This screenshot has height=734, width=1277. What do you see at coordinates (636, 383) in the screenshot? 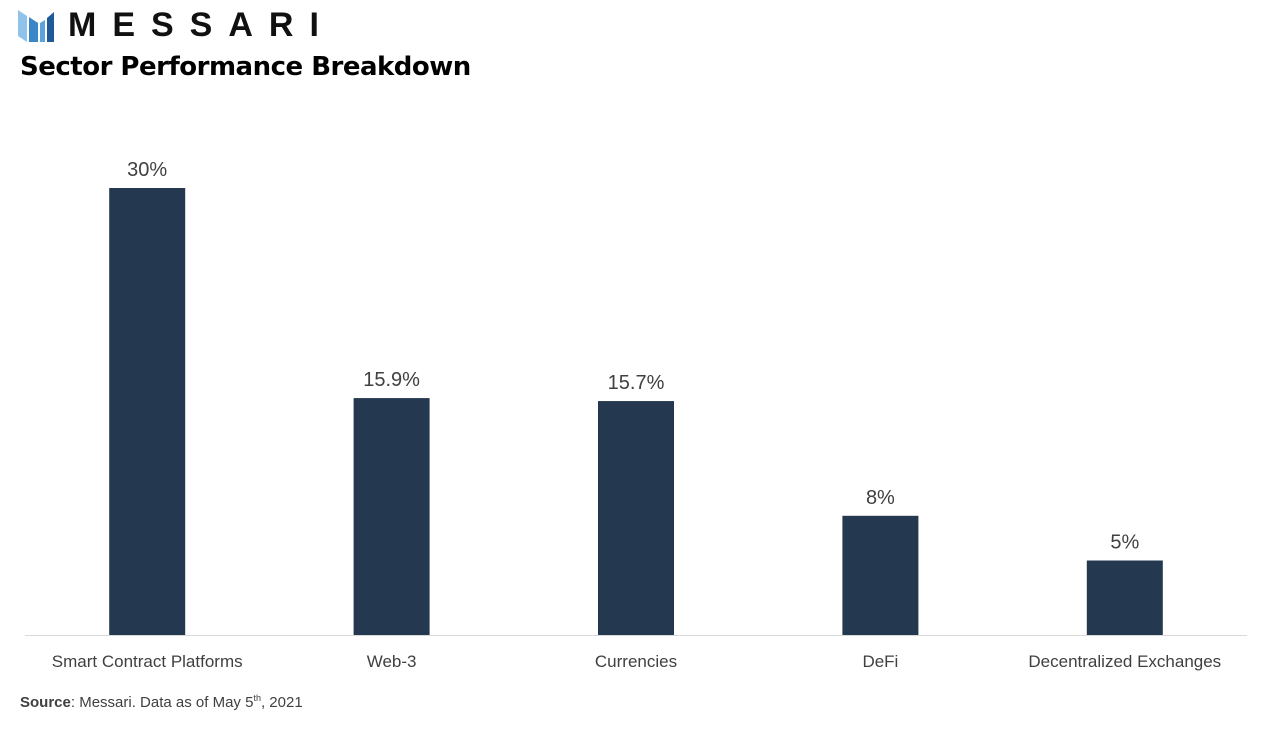
I see `data-label-2: 15.7%` at bounding box center [636, 383].